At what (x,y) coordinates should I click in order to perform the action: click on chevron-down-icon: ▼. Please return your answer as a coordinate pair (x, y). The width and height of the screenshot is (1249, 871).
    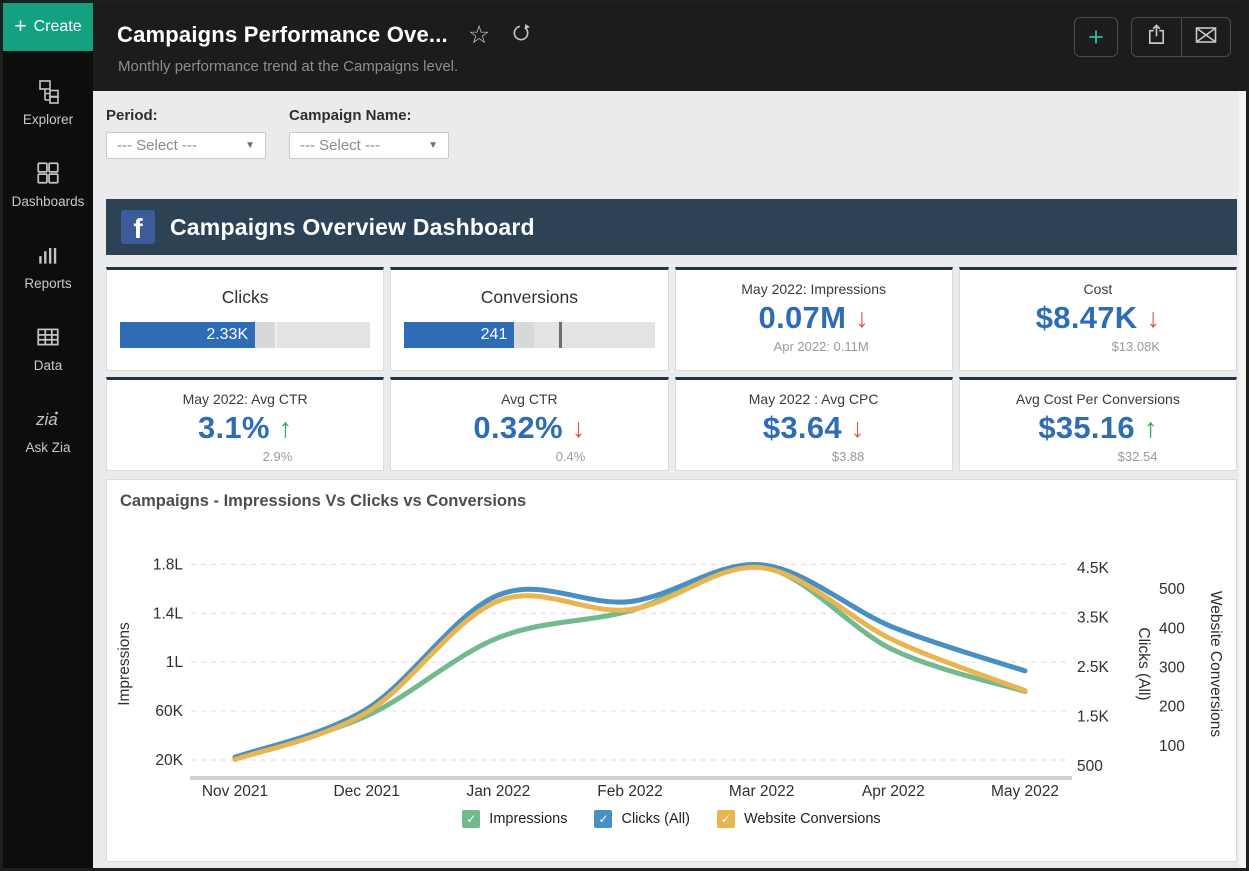
    Looking at the image, I should click on (433, 145).